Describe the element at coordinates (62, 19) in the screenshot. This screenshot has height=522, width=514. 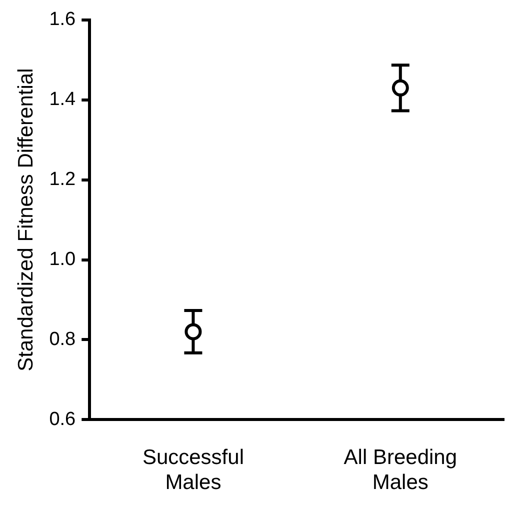
I see `y-tick-label: 1.6` at that location.